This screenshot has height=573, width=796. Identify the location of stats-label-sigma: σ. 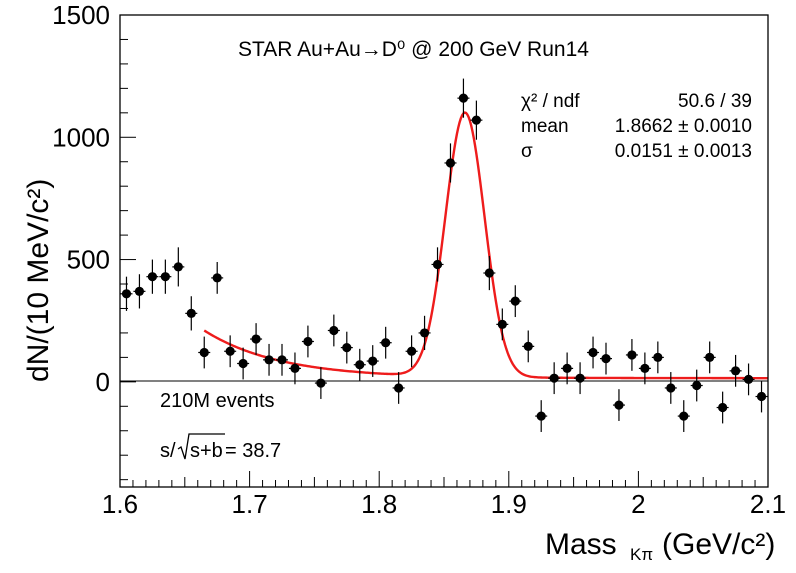
(527, 151).